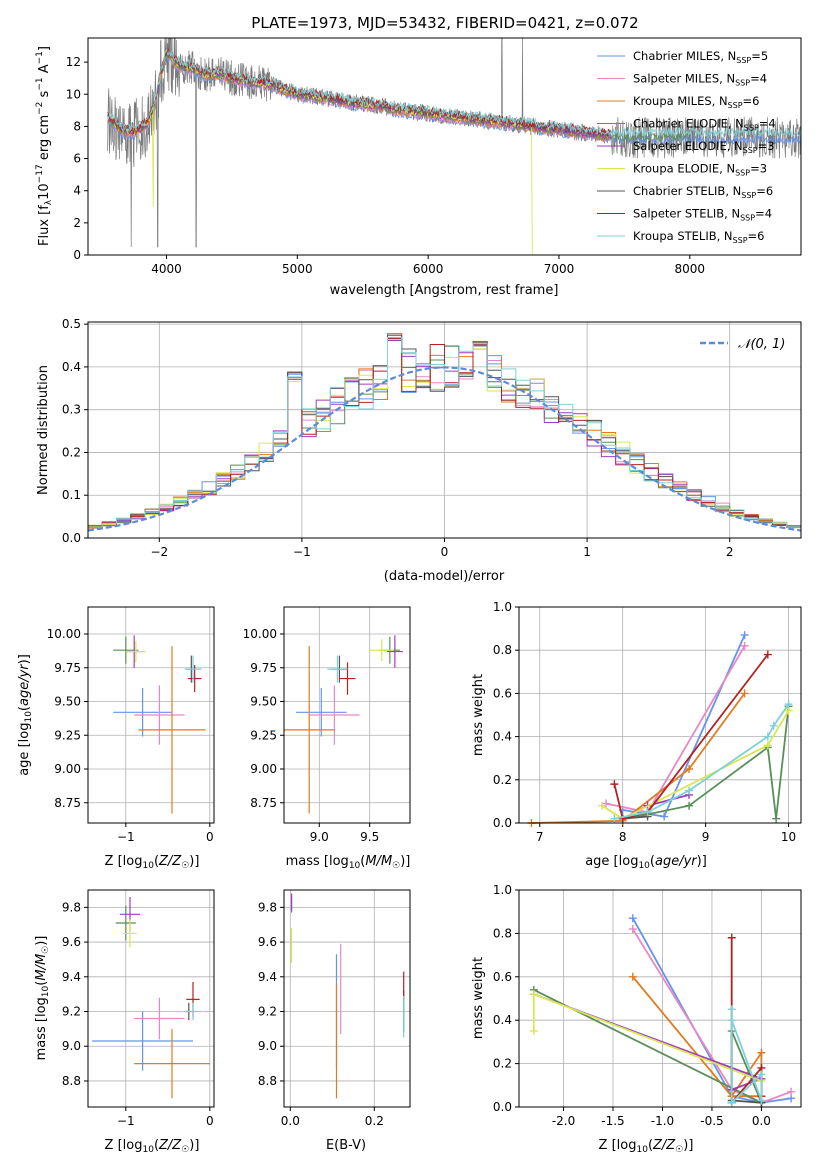  What do you see at coordinates (696, 102) in the screenshot?
I see `legend-label: Kroupa MILES, NSSP=6` at bounding box center [696, 102].